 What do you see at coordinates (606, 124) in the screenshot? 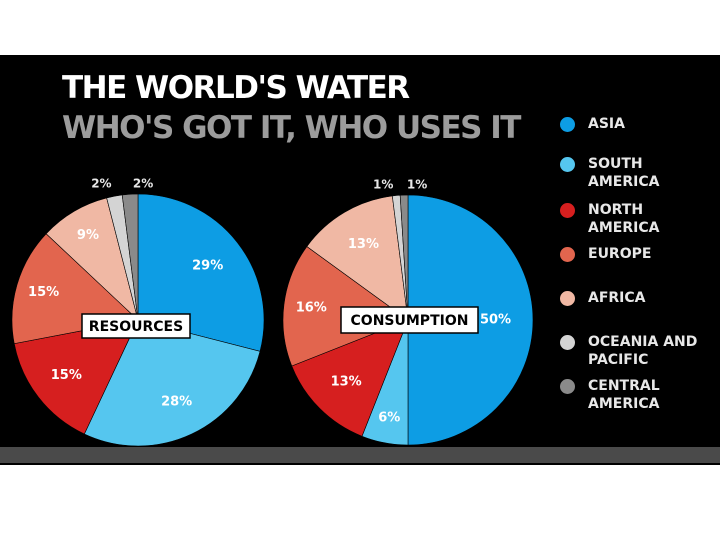
I see `legend-label: ASIA` at bounding box center [606, 124].